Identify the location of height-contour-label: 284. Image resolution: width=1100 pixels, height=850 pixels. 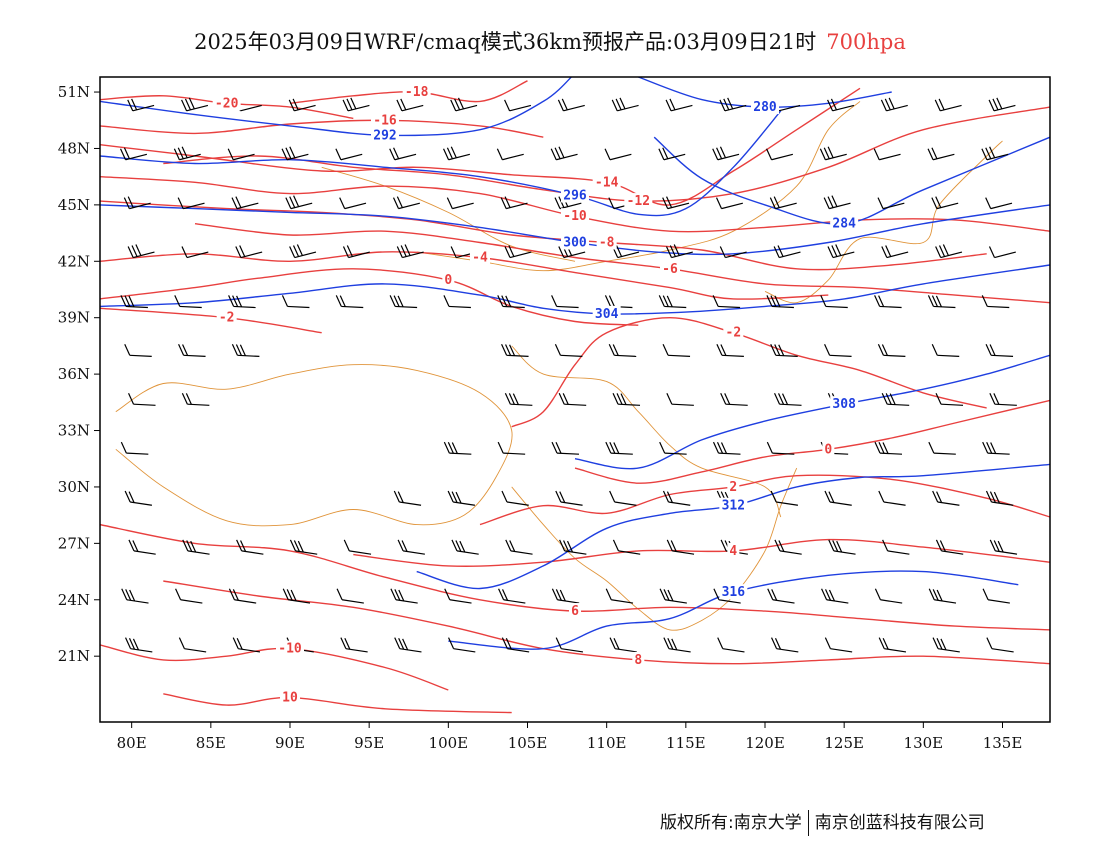
(844, 224).